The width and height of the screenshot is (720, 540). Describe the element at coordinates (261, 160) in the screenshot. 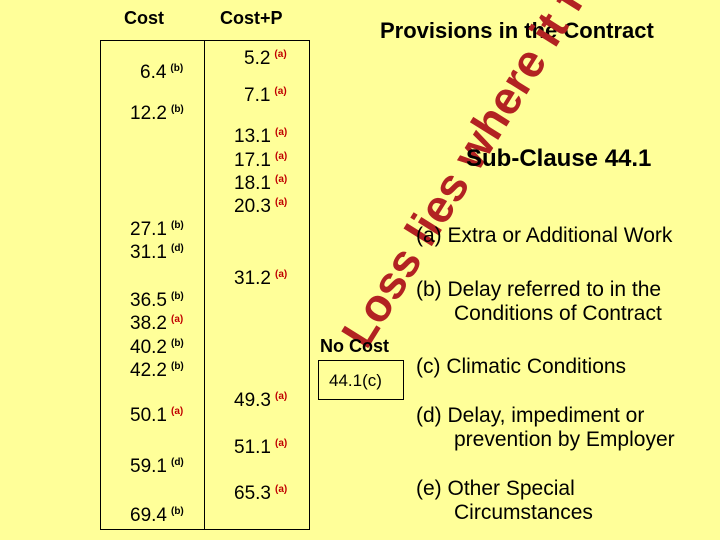

I see `cost-plus-profit-clause: 17.1 (a)` at that location.